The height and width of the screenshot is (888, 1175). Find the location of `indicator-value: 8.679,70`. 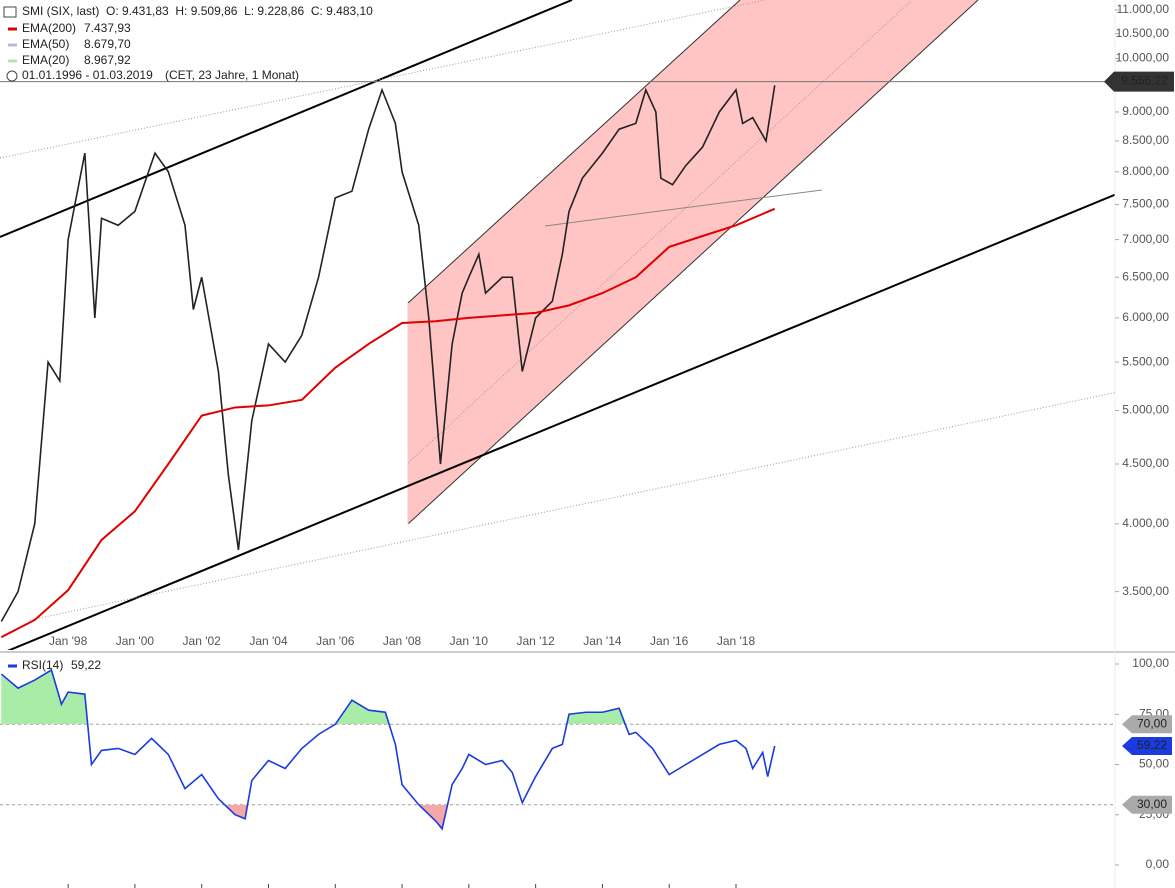

indicator-value: 8.679,70 is located at coordinates (107, 44).